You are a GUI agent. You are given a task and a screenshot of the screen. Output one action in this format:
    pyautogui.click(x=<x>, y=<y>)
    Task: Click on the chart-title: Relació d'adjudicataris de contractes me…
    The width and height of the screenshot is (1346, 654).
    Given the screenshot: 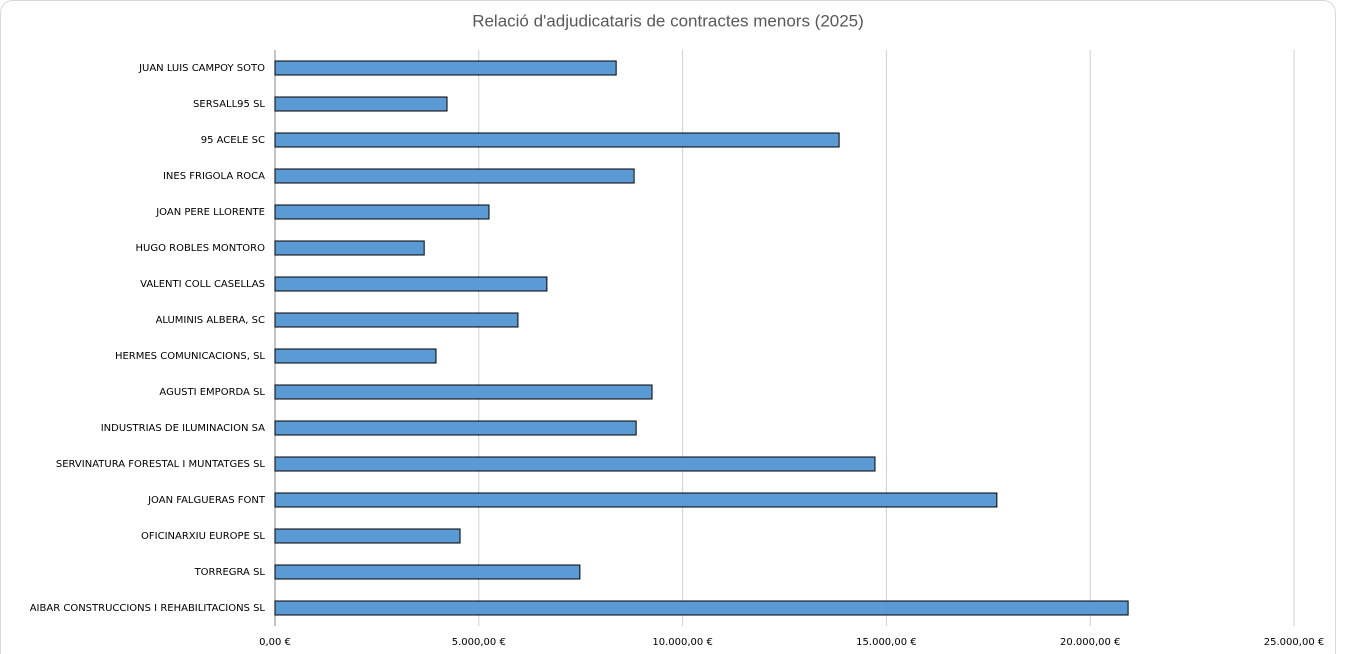 What is the action you would take?
    pyautogui.click(x=668, y=20)
    